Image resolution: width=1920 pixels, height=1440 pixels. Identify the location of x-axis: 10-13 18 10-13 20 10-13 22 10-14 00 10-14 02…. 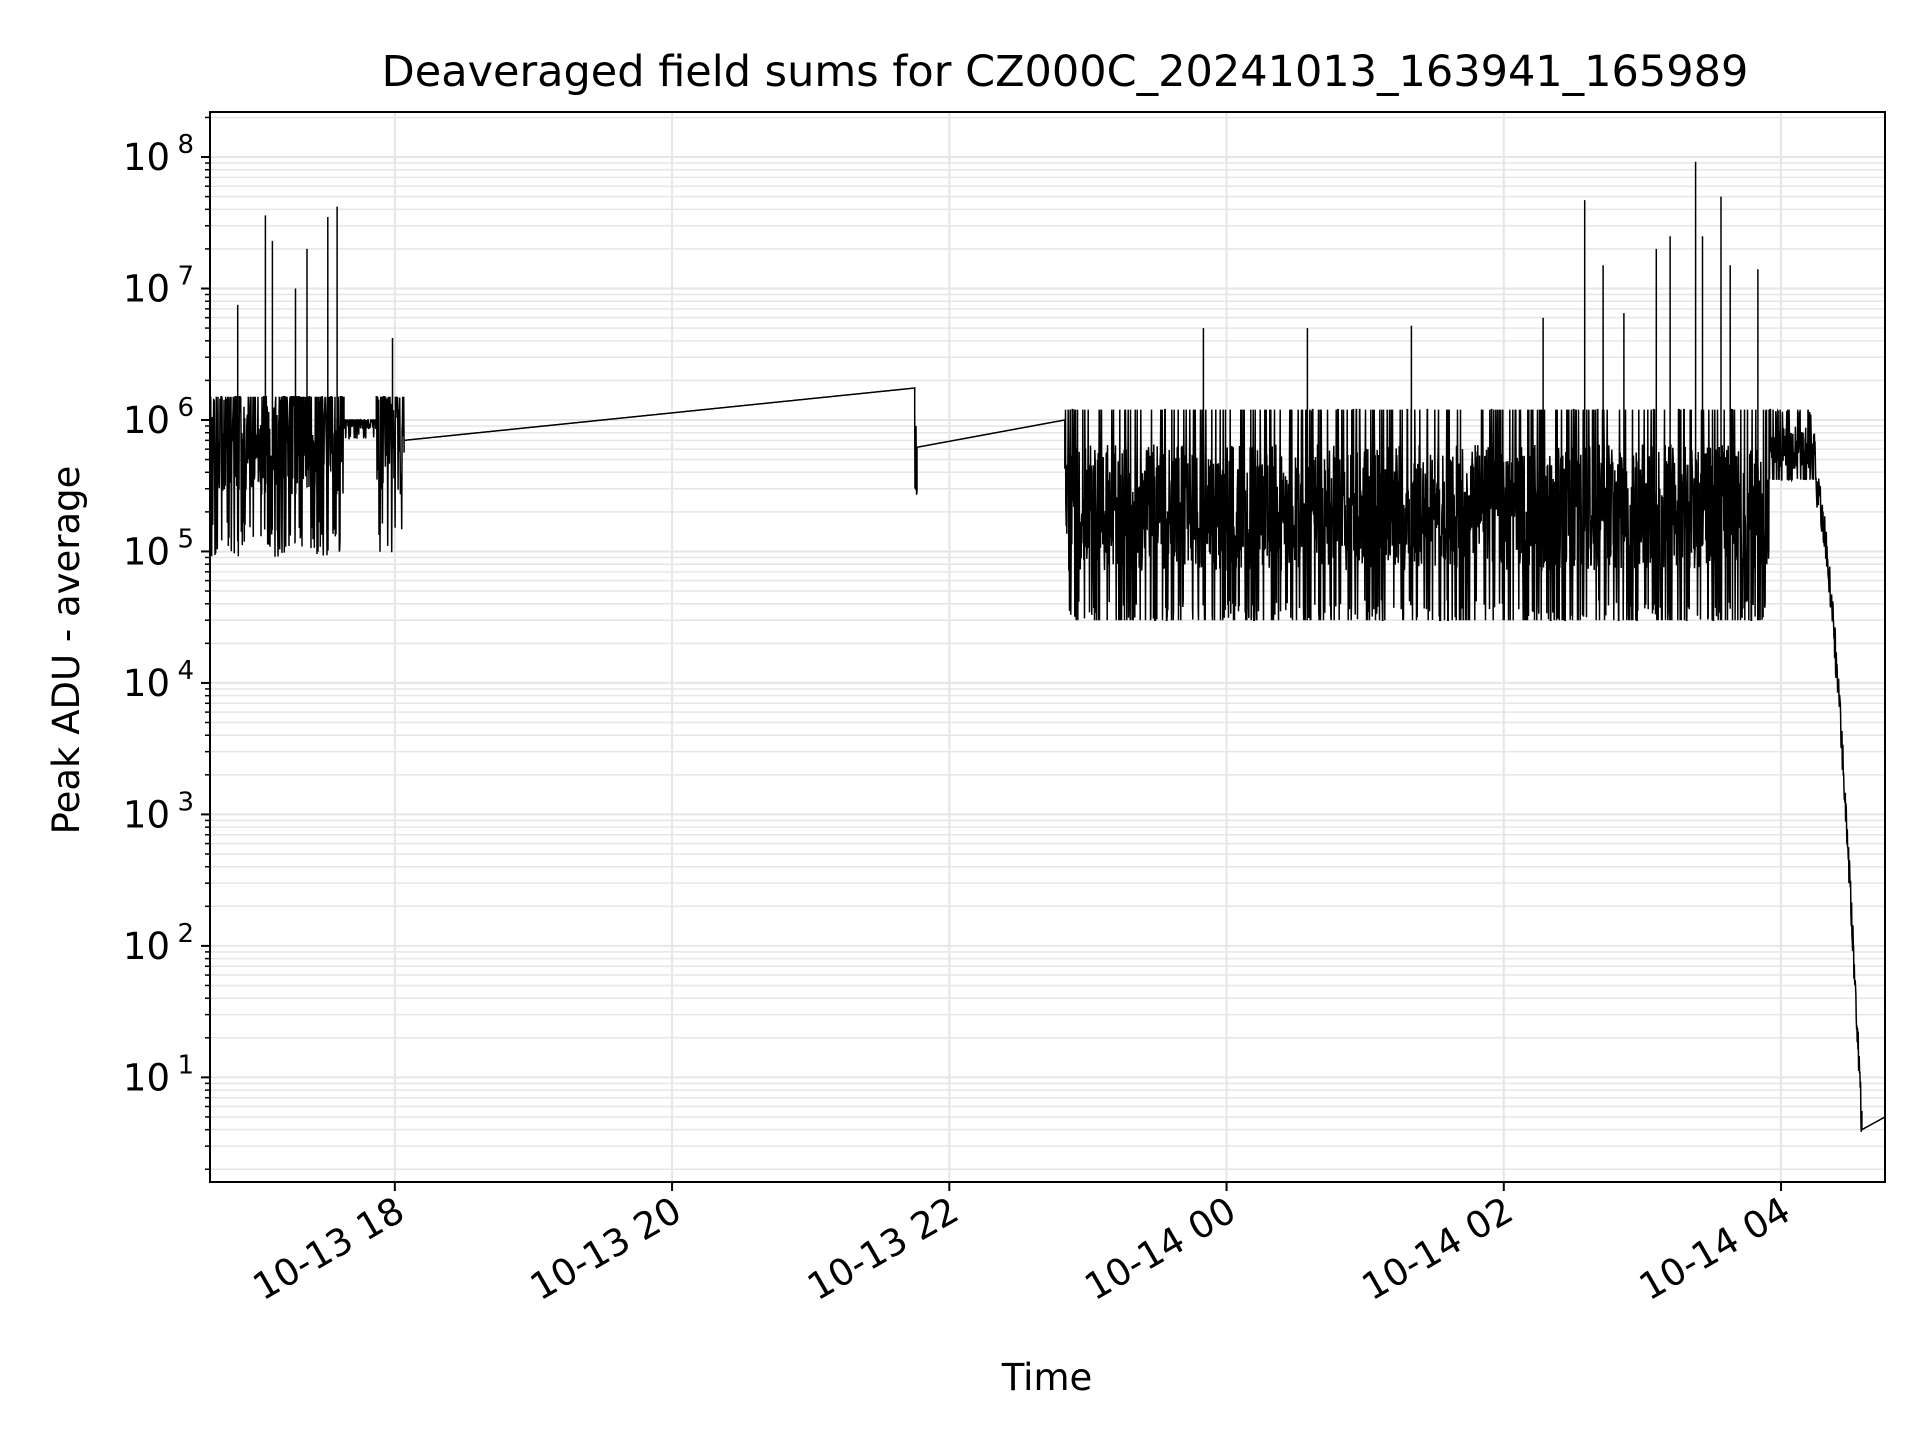
(1022, 1245).